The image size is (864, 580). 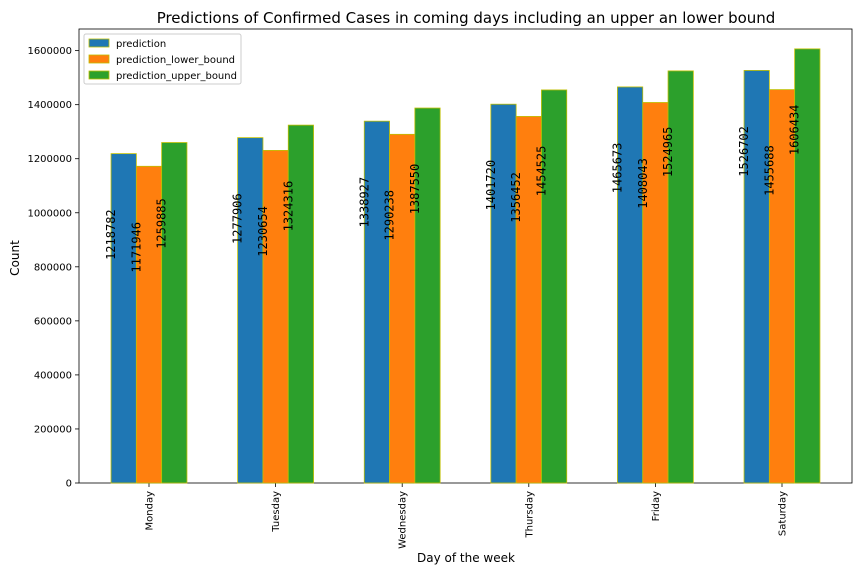 What do you see at coordinates (175, 60) in the screenshot?
I see `legend-entry: prediction_lower_bound` at bounding box center [175, 60].